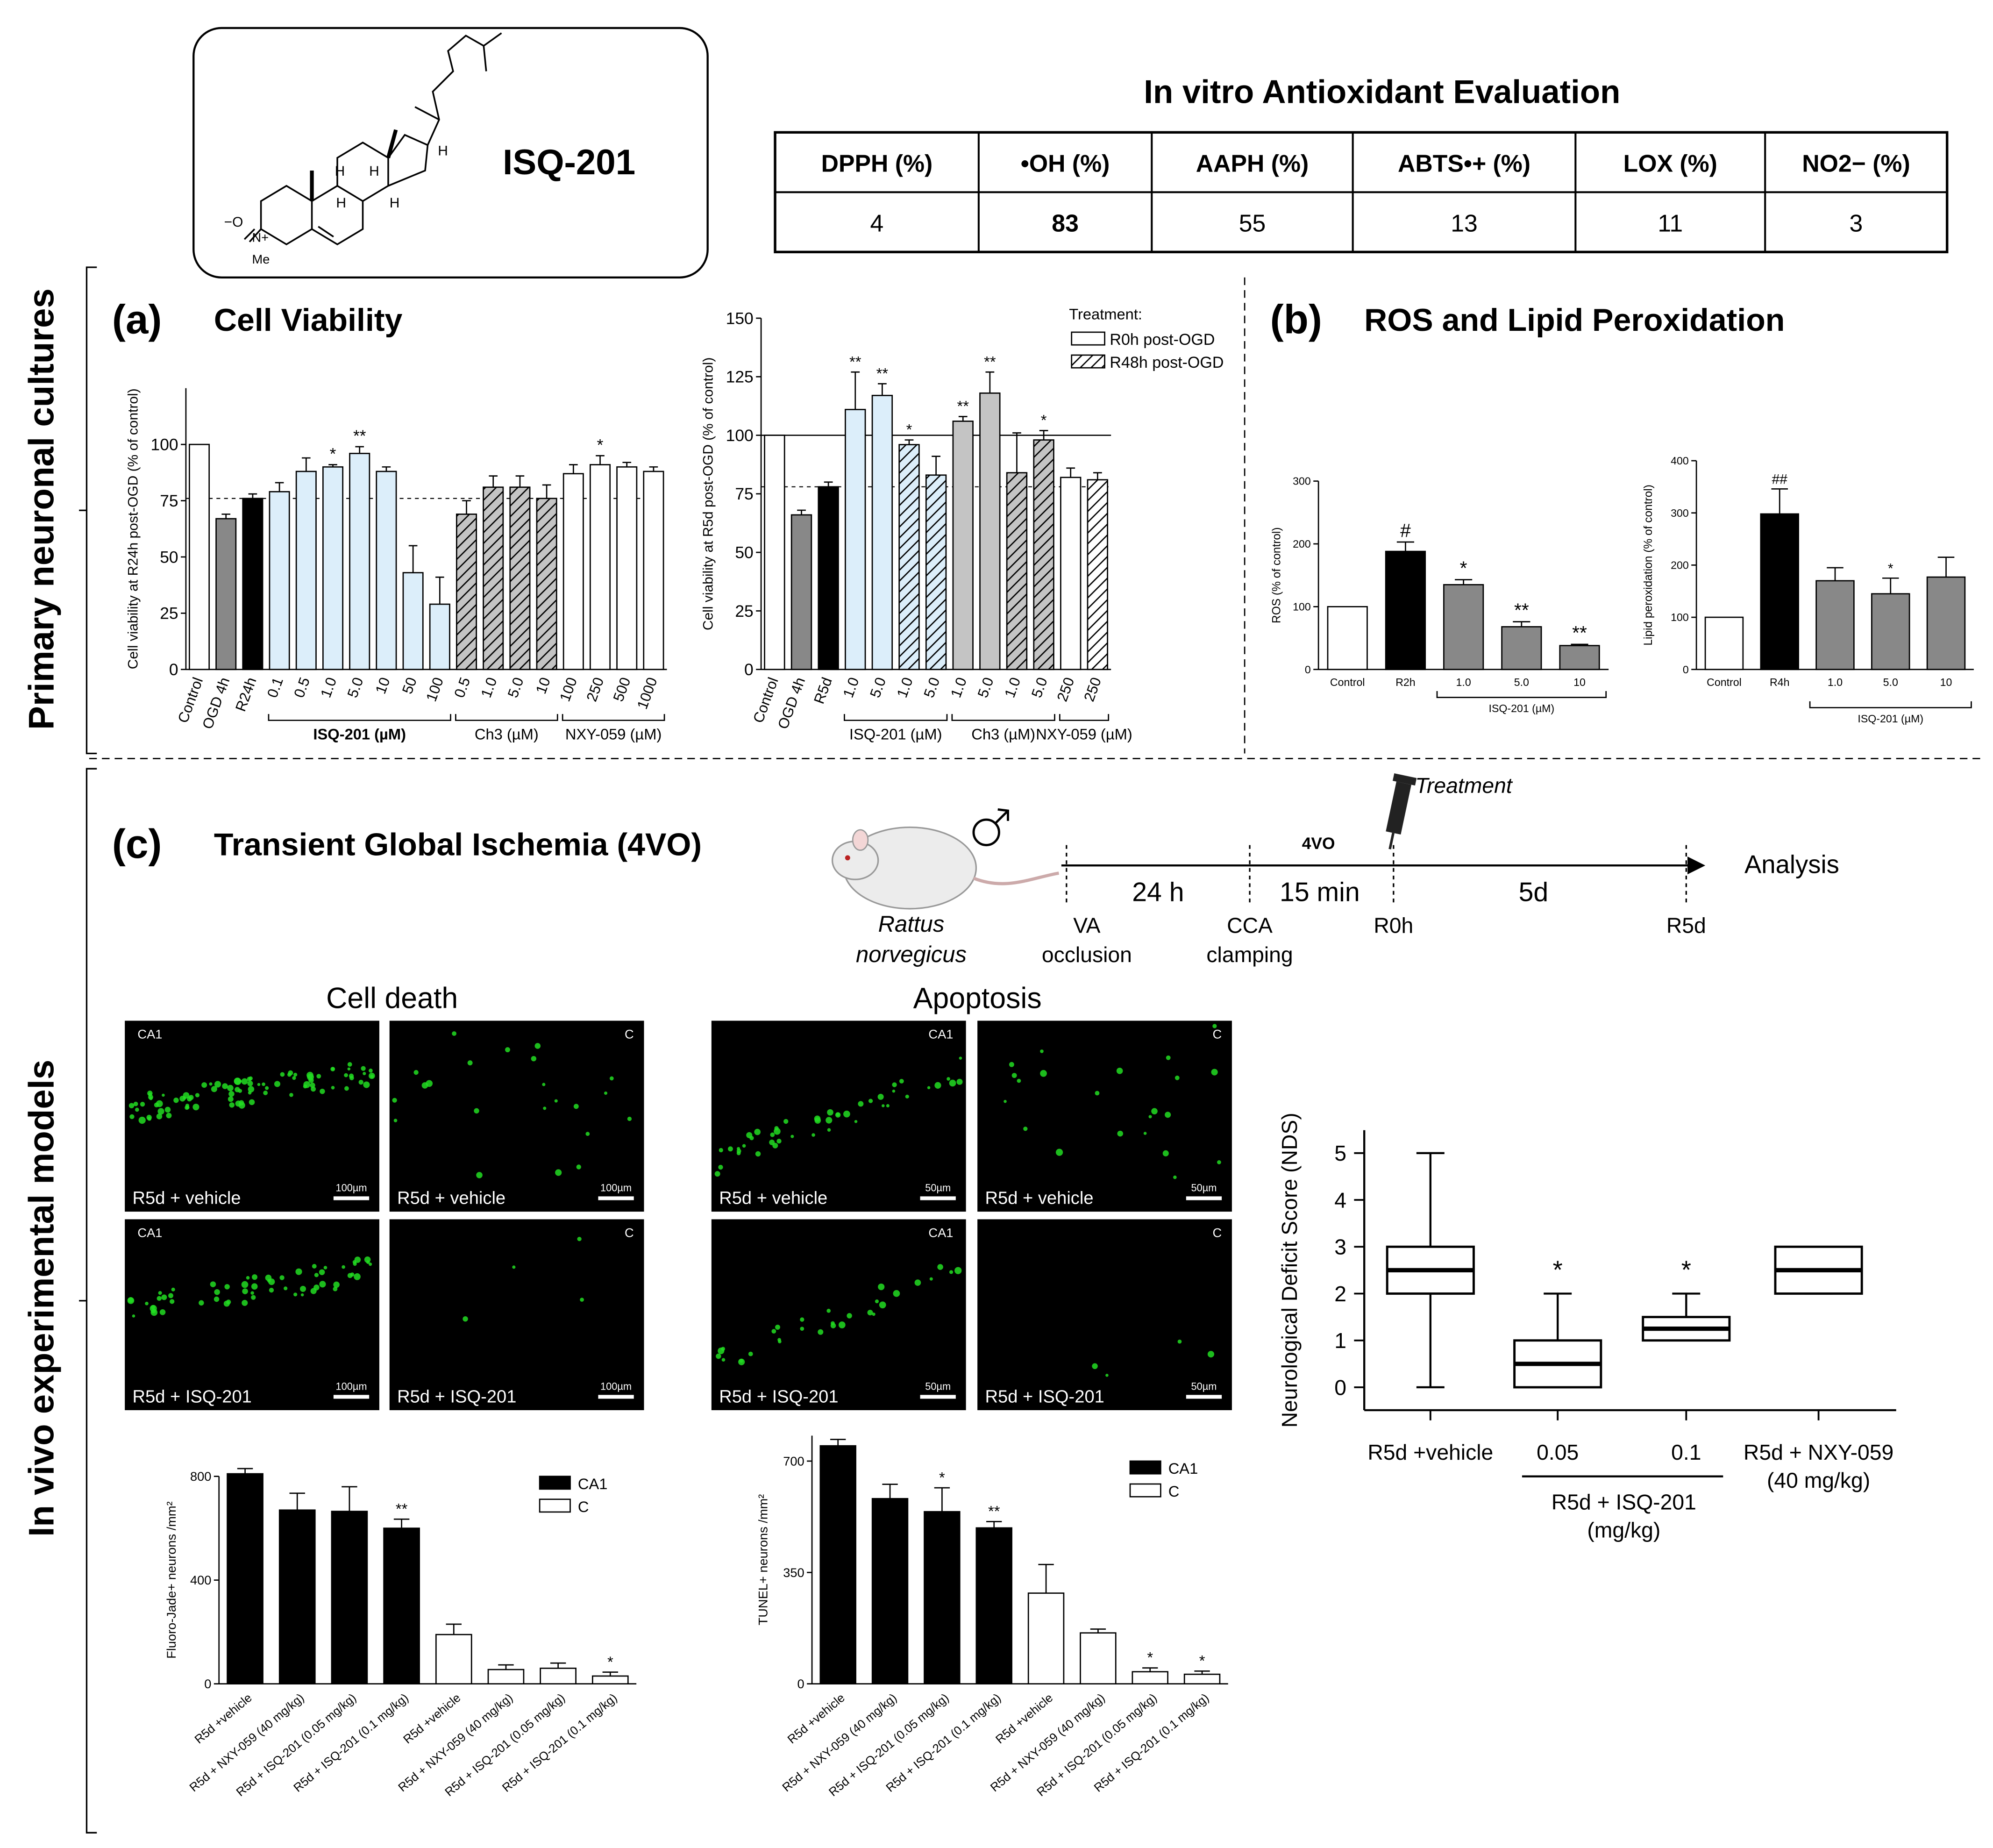  Describe the element at coordinates (1340, 1340) in the screenshot. I see `y-tick-label: 1` at that location.